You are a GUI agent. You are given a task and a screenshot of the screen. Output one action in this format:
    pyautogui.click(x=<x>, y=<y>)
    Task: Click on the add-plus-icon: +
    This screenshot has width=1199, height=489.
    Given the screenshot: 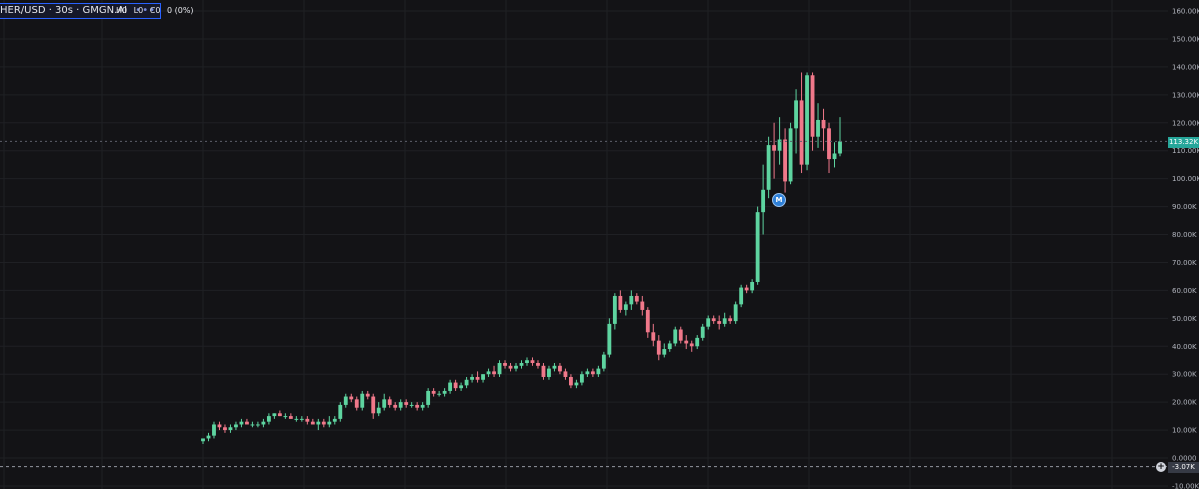 What is the action you would take?
    pyautogui.click(x=1161, y=467)
    